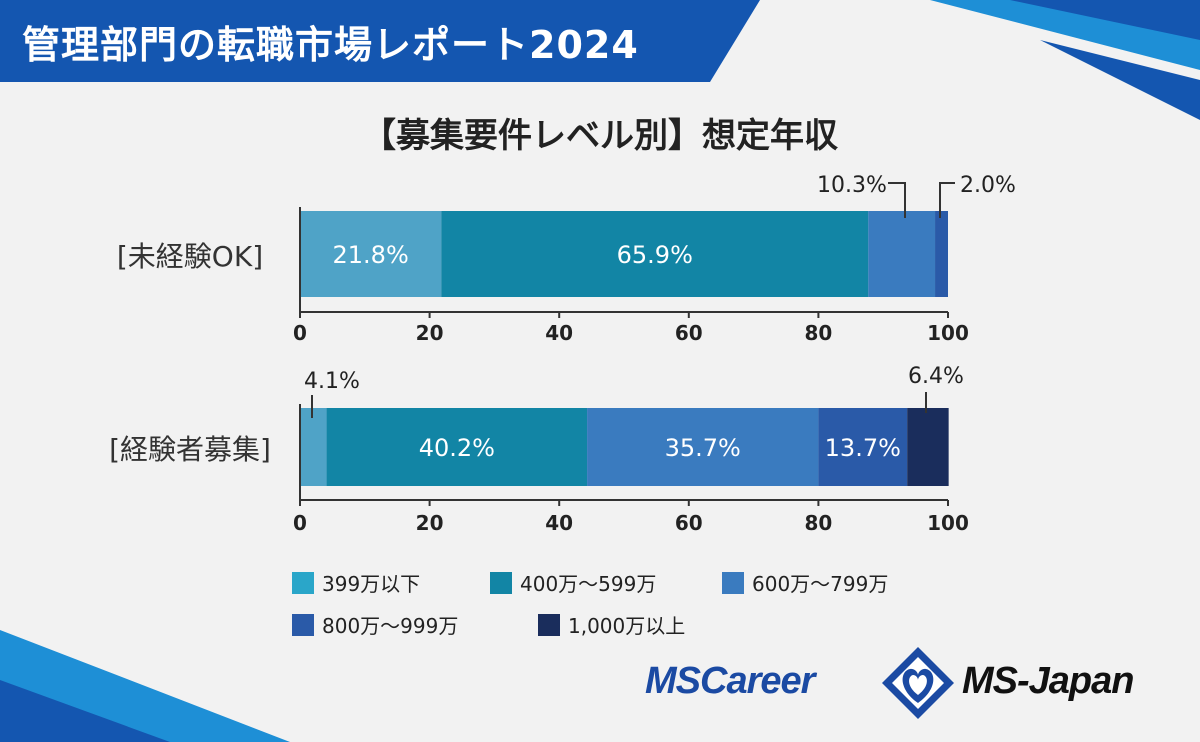 The height and width of the screenshot is (742, 1200). I want to click on legend-item: 400万～599万, so click(573, 582).